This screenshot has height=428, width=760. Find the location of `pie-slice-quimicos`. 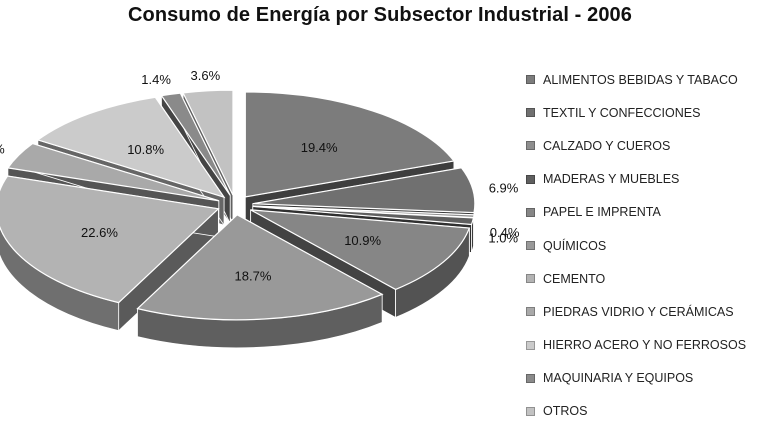

pie-slice-quimicos is located at coordinates (260, 267).